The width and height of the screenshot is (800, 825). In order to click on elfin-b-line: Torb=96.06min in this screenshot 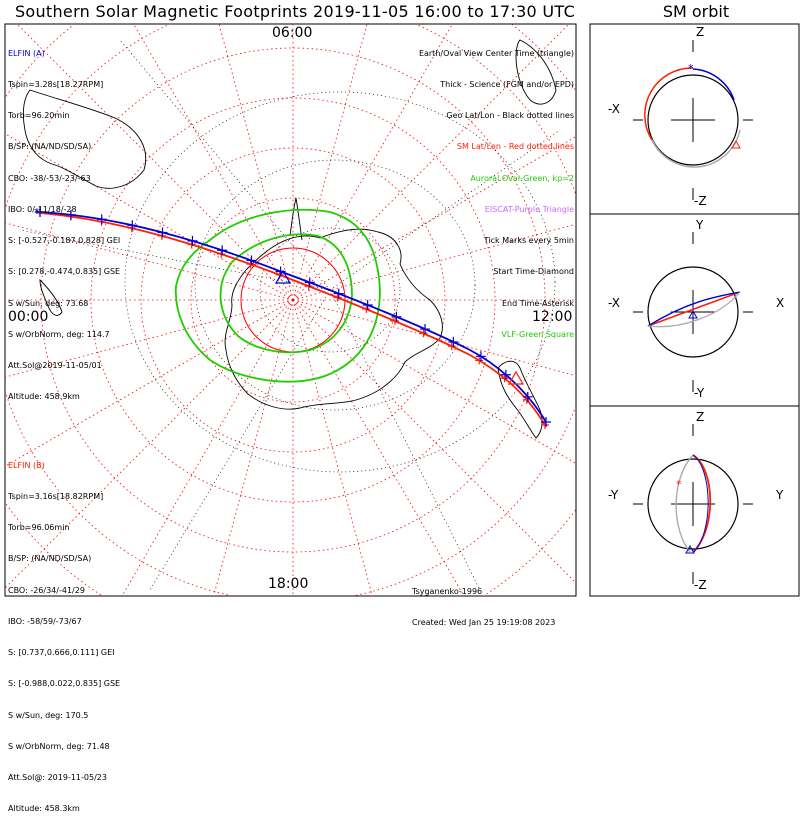, I will do `click(39, 528)`.